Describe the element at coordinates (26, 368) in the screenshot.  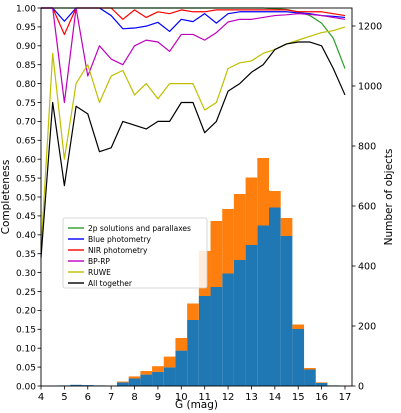
I see `y-left-tick-label-1: 0.05` at that location.